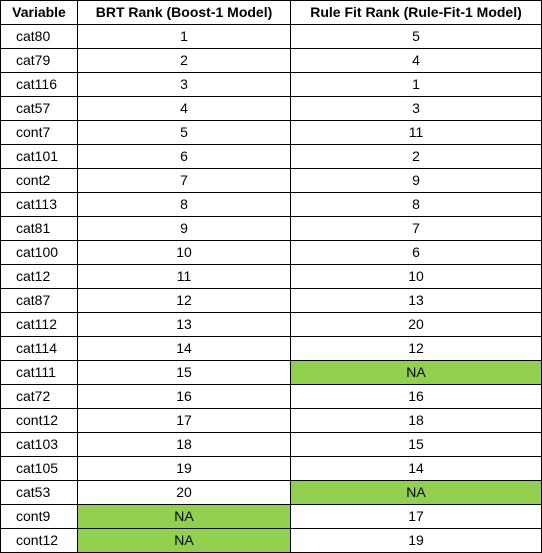 The height and width of the screenshot is (553, 542). Describe the element at coordinates (416, 132) in the screenshot. I see `rulefit-rank-cell: 11` at that location.